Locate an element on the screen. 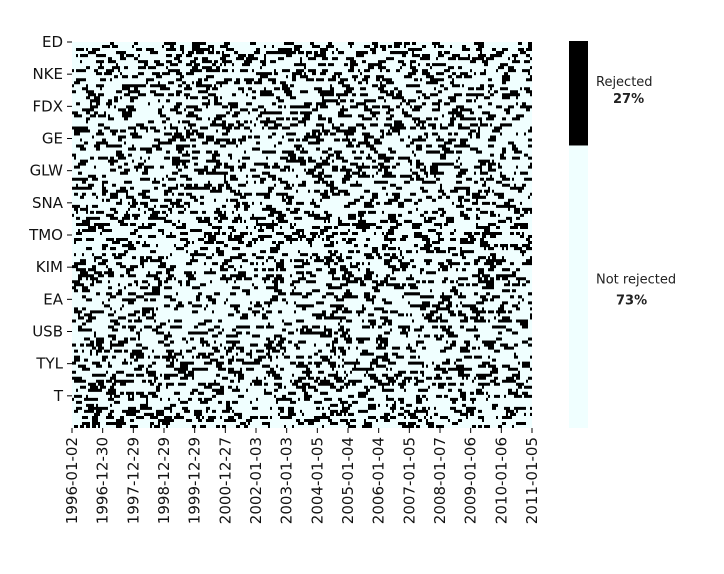 This screenshot has height=574, width=724. y-tick-label: SNA is located at coordinates (48, 203).